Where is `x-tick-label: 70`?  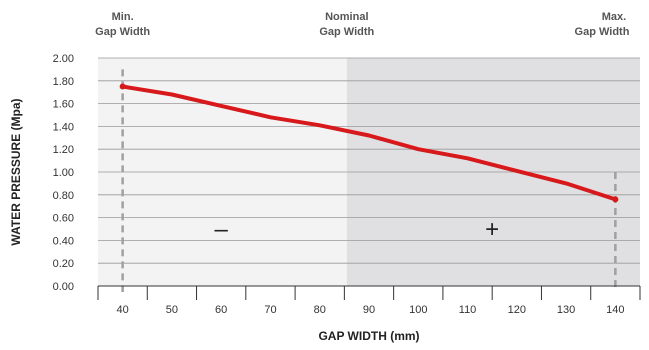
x-tick-label: 70 is located at coordinates (270, 310).